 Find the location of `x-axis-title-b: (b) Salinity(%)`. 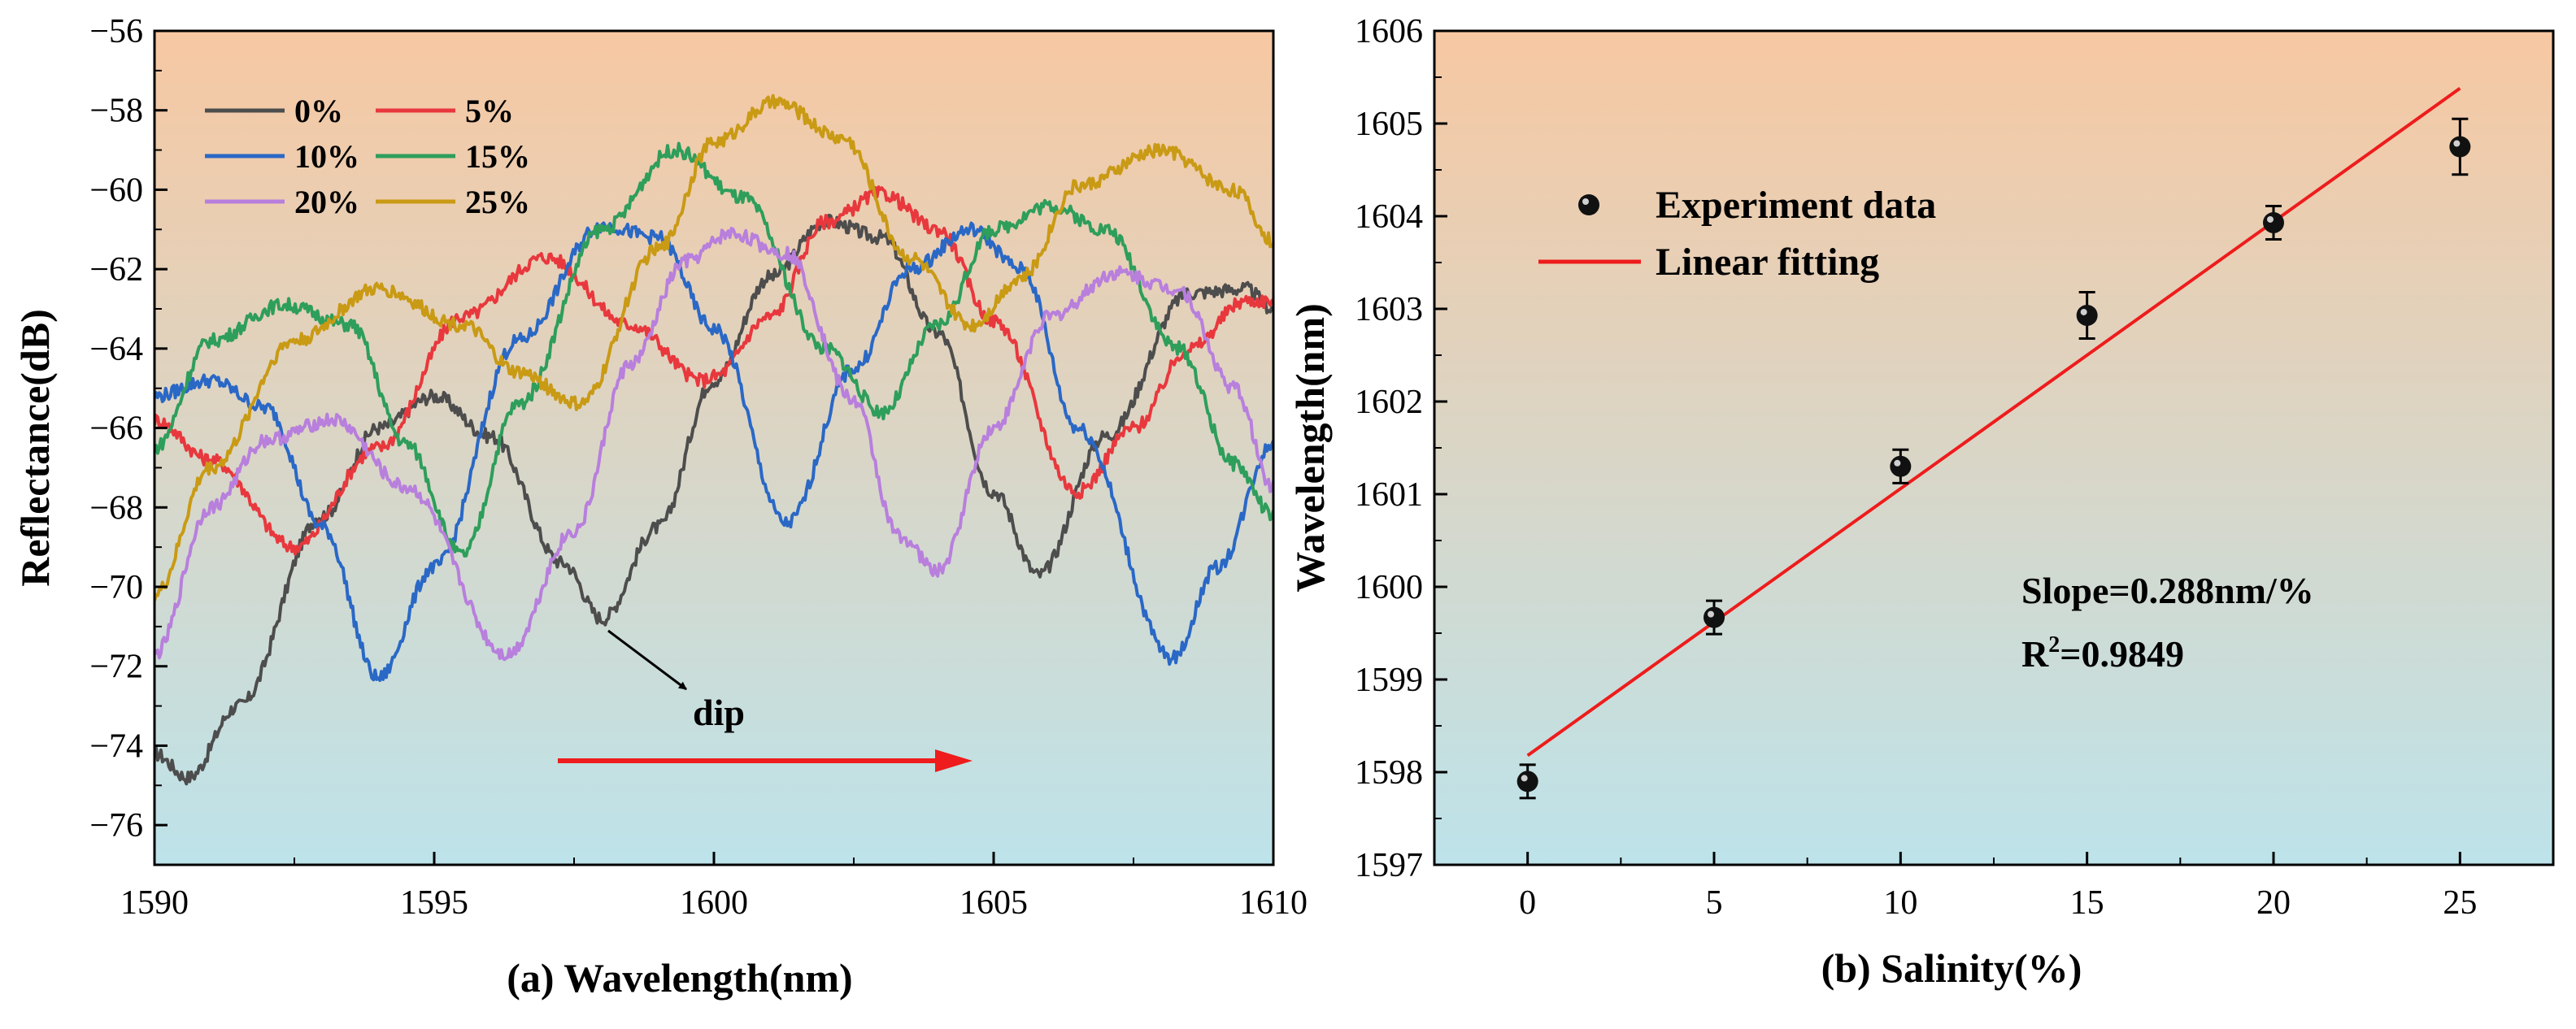

x-axis-title-b: (b) Salinity(%) is located at coordinates (1952, 968).